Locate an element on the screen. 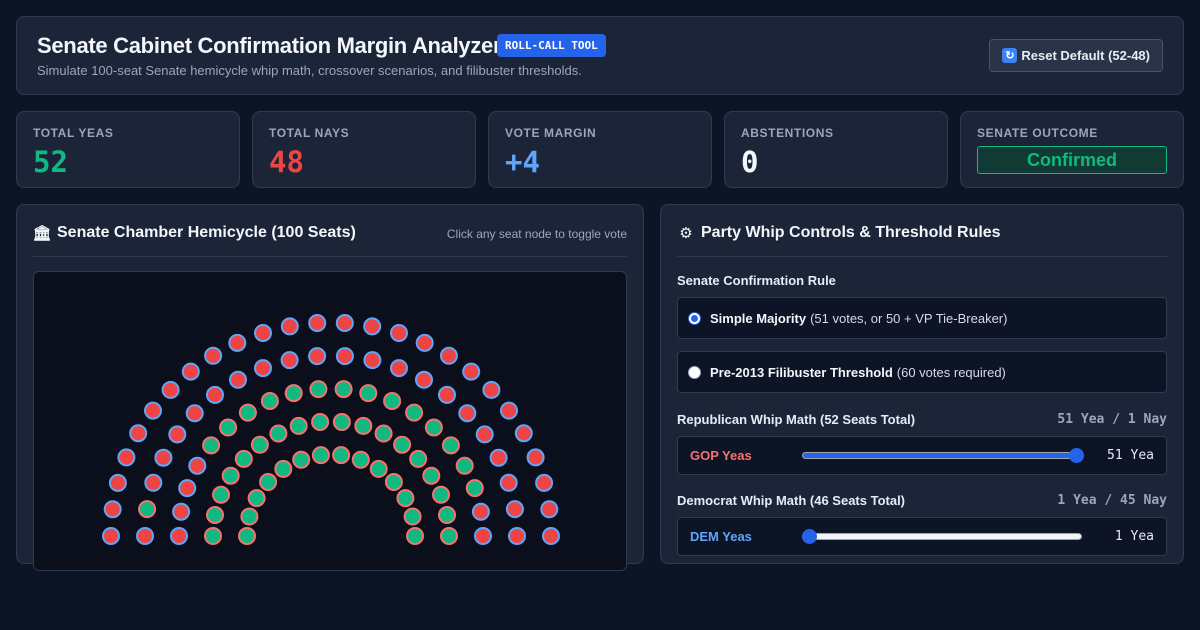 This screenshot has height=630, width=1200. gop-yeas-slider is located at coordinates (943, 455).